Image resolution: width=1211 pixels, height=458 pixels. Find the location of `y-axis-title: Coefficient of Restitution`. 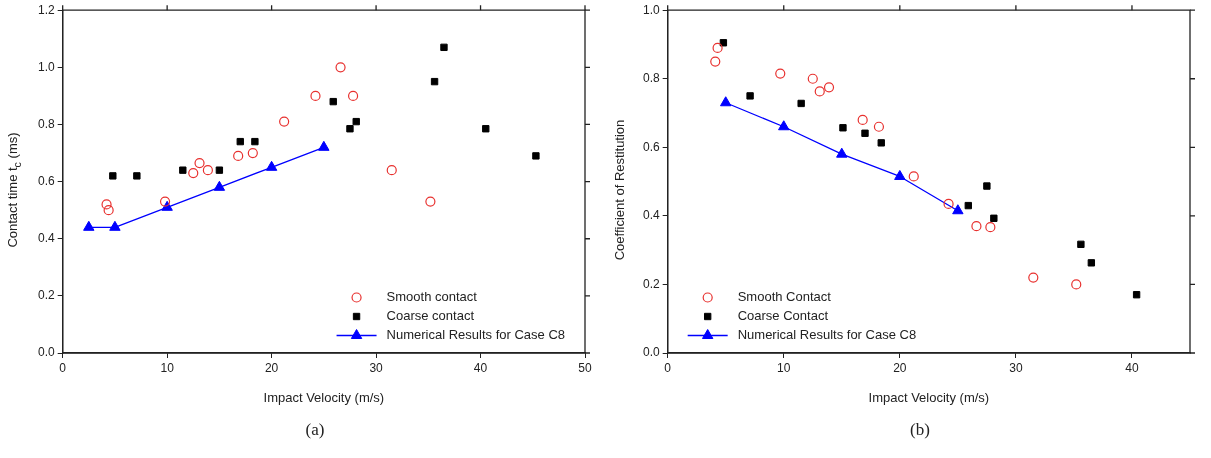

y-axis-title: Coefficient of Restitution is located at coordinates (619, 190).